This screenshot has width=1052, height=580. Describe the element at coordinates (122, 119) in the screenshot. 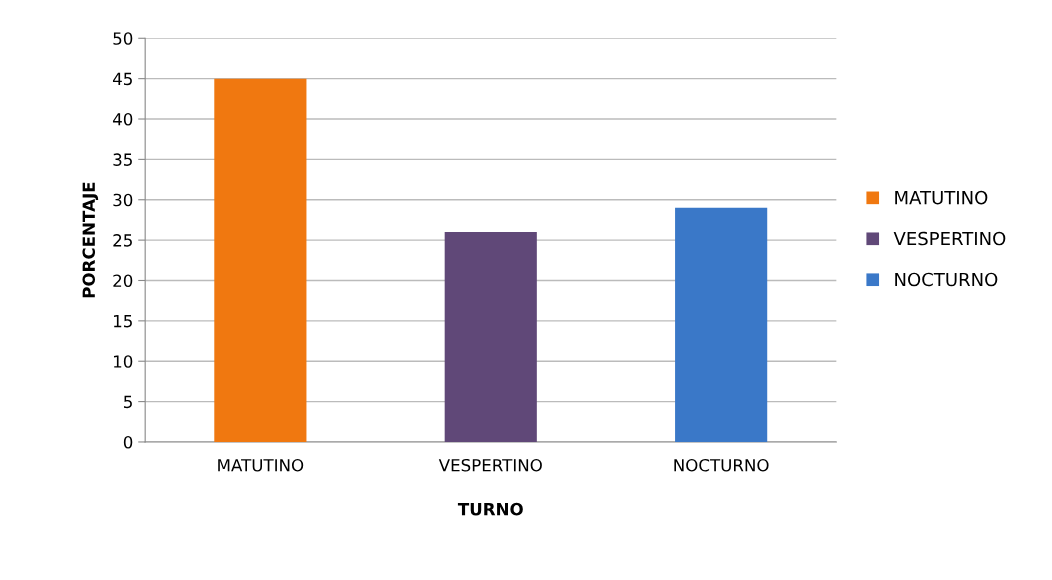

I see `y-tick-label: 40` at that location.